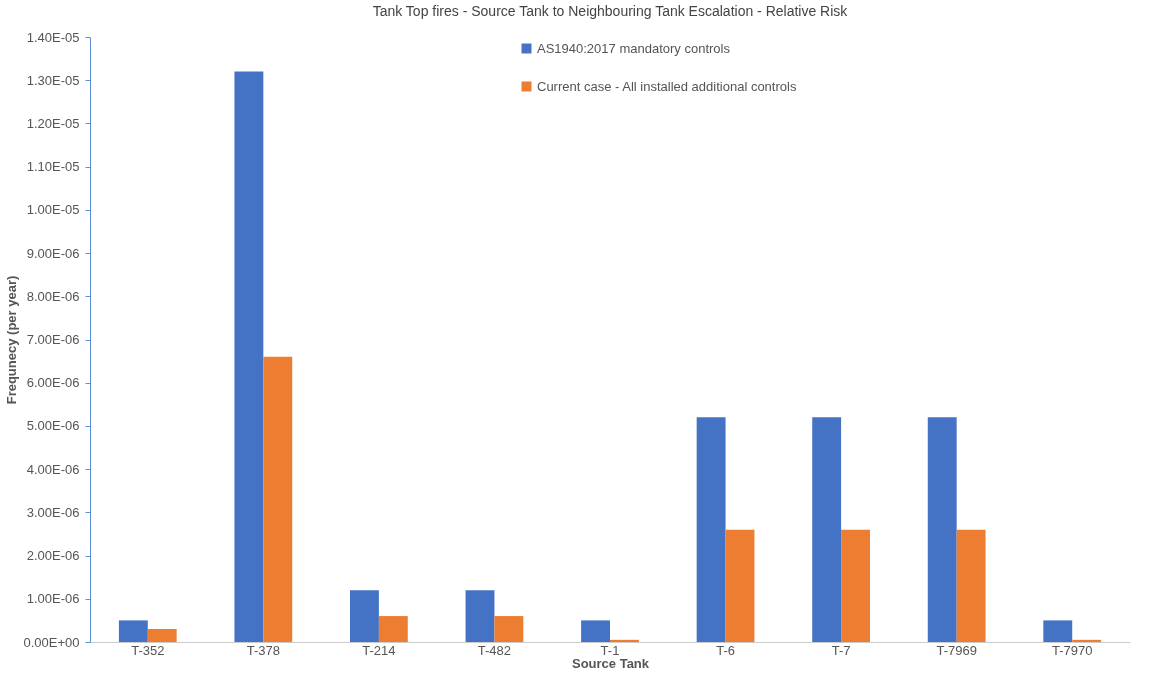 This screenshot has width=1154, height=697. I want to click on y-tick-label: 8.00E-06, so click(53, 296).